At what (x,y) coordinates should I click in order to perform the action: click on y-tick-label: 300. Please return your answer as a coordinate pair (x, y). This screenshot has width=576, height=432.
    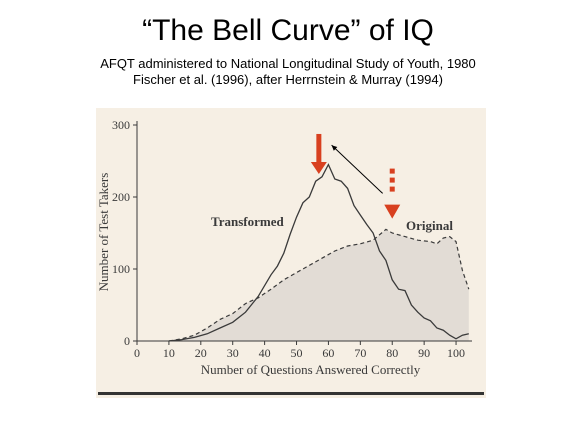
    Looking at the image, I should click on (121, 125).